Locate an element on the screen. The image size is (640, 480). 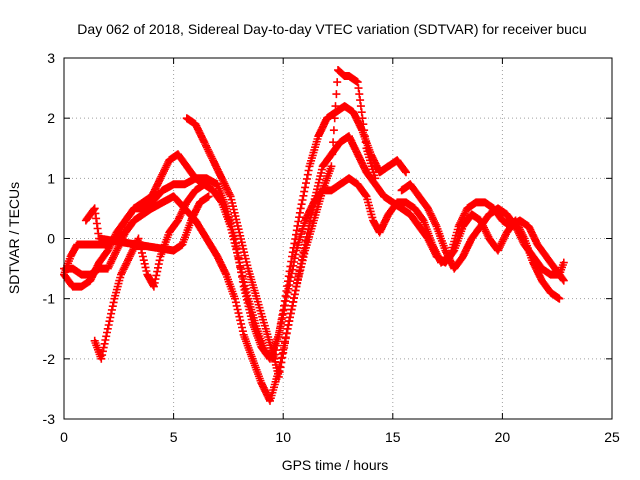
y-tick-label: 2 is located at coordinates (51, 118).